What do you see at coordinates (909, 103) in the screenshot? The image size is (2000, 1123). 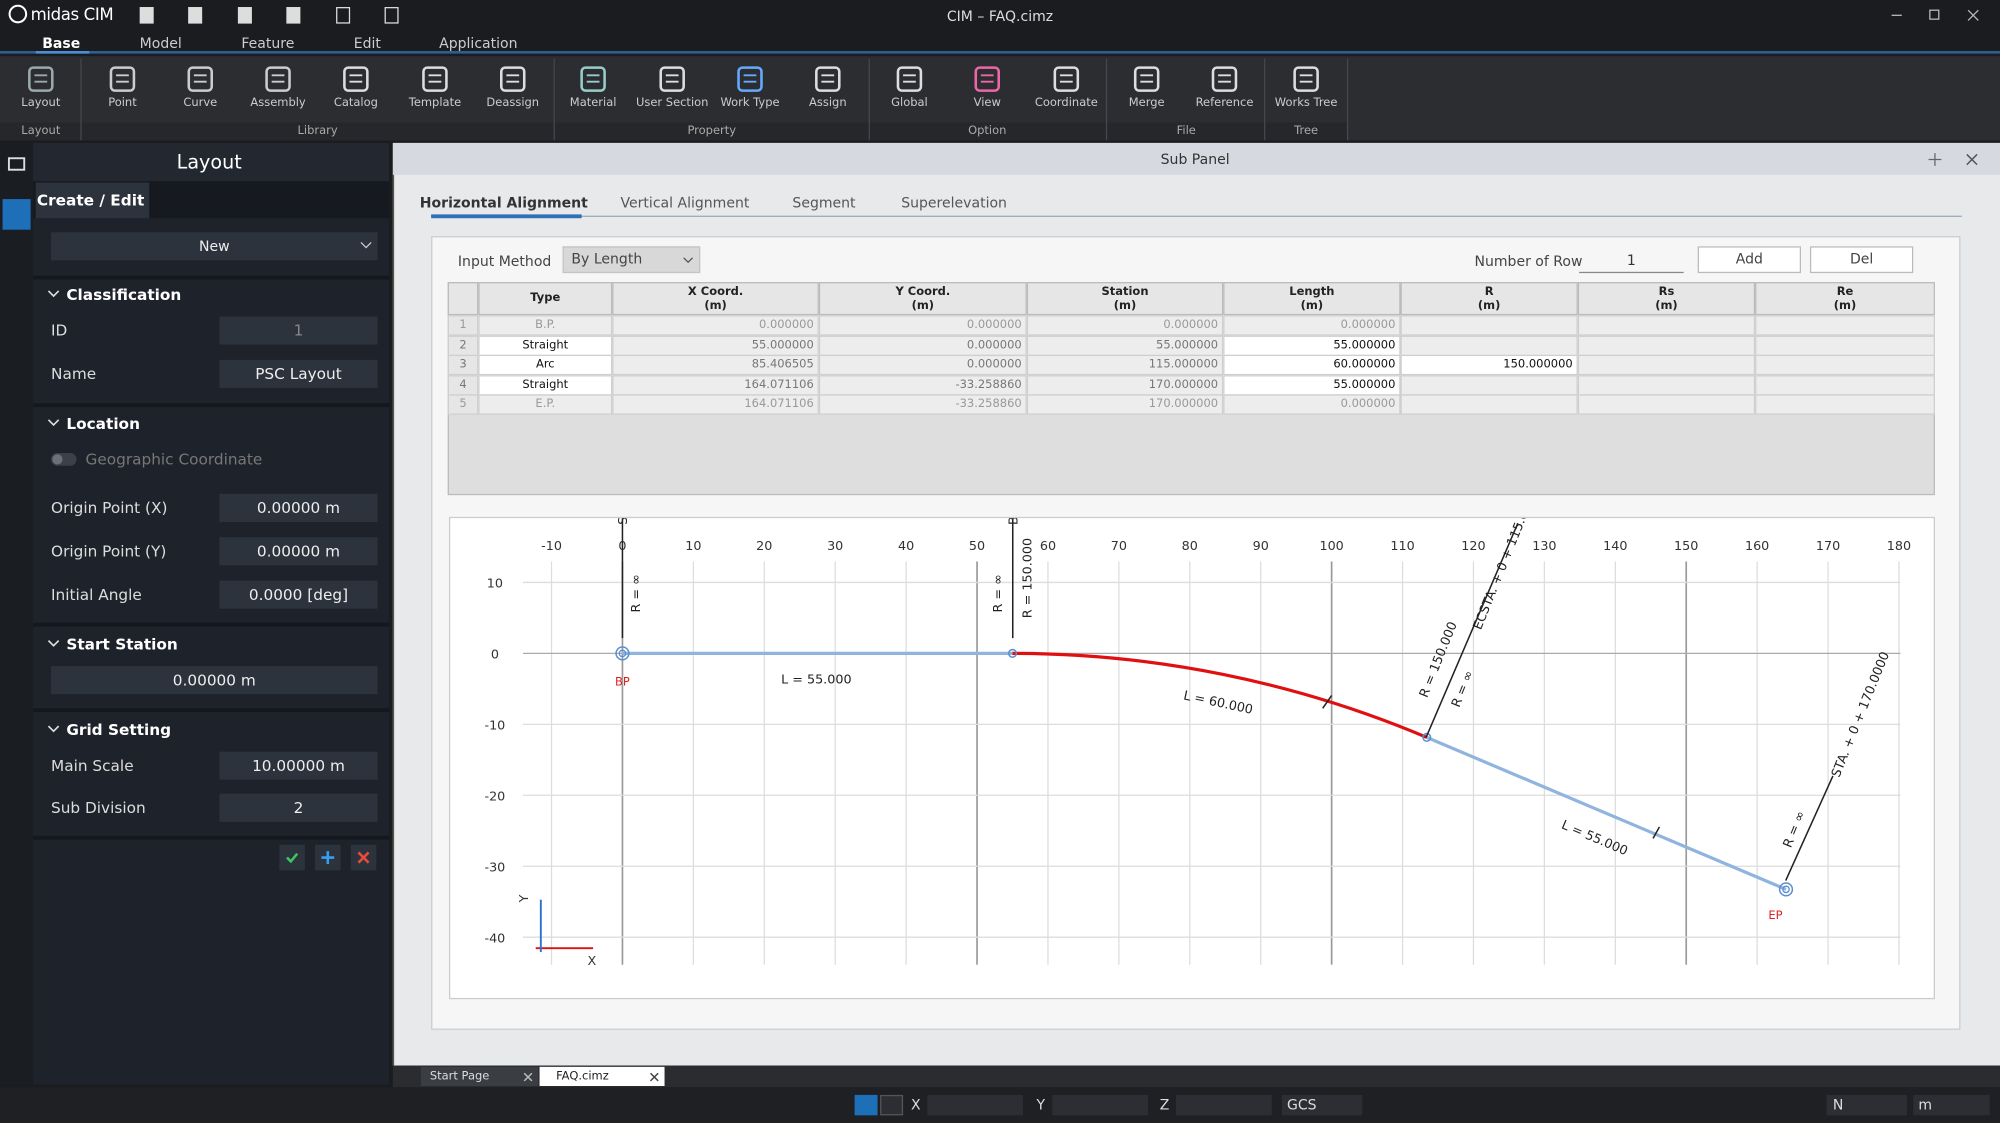 I see `ribbon-button: Global` at bounding box center [909, 103].